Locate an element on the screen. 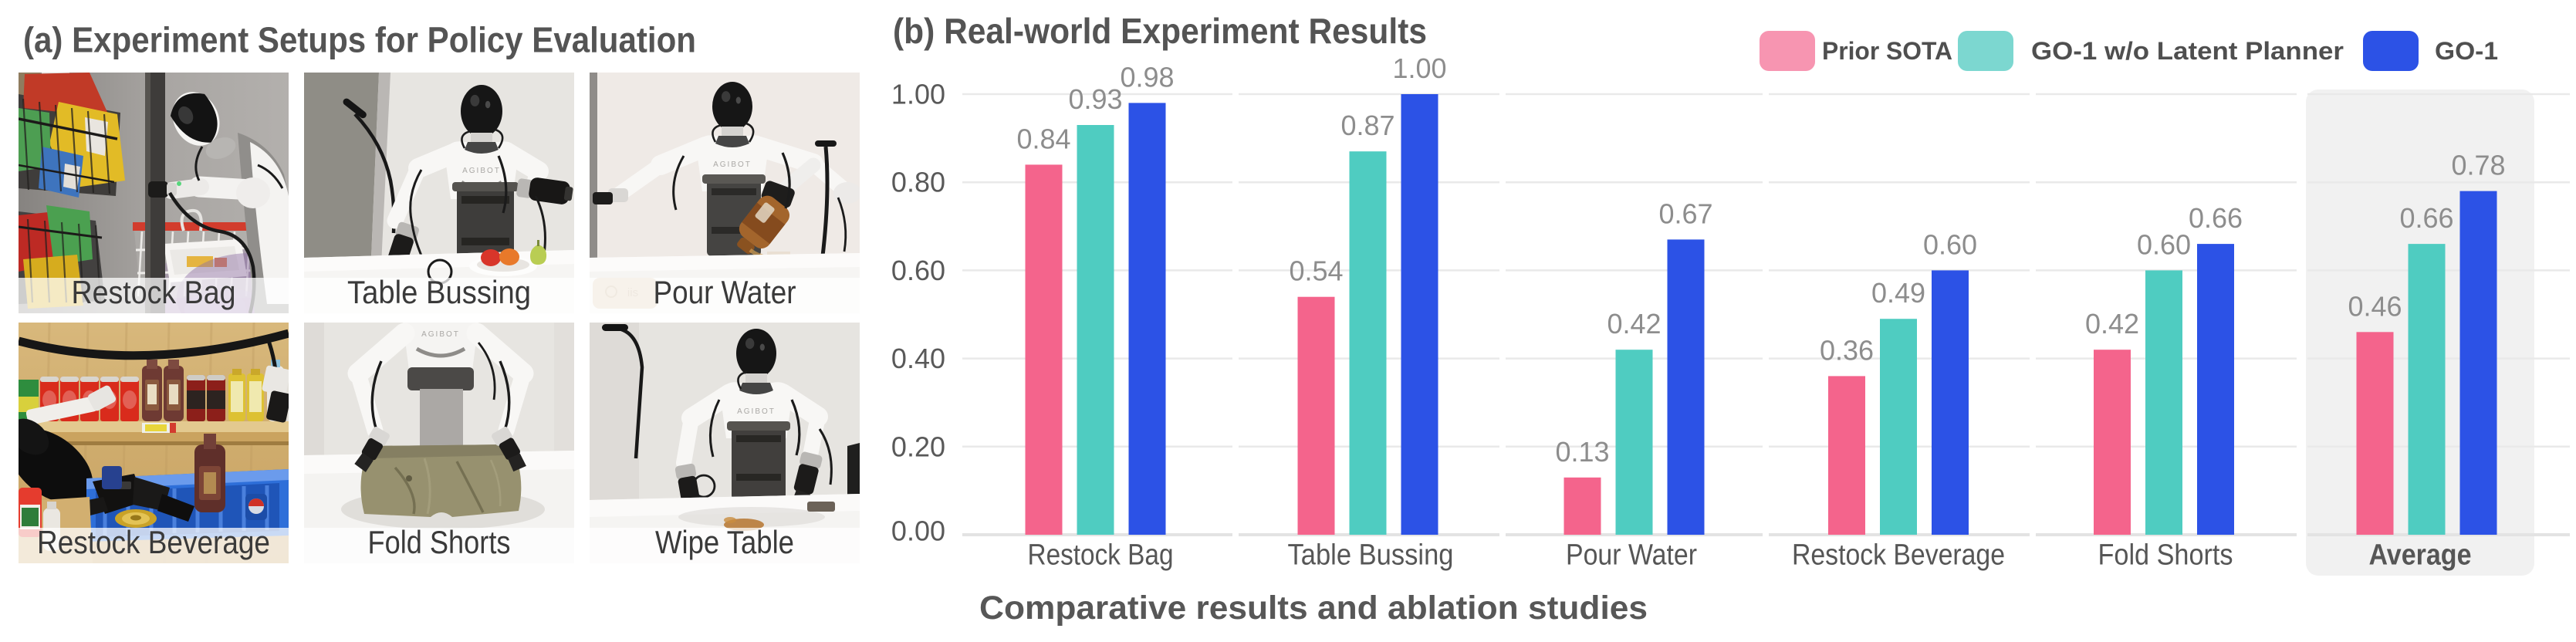 This screenshot has height=642, width=2576. svg-text: 0.80 is located at coordinates (918, 182).